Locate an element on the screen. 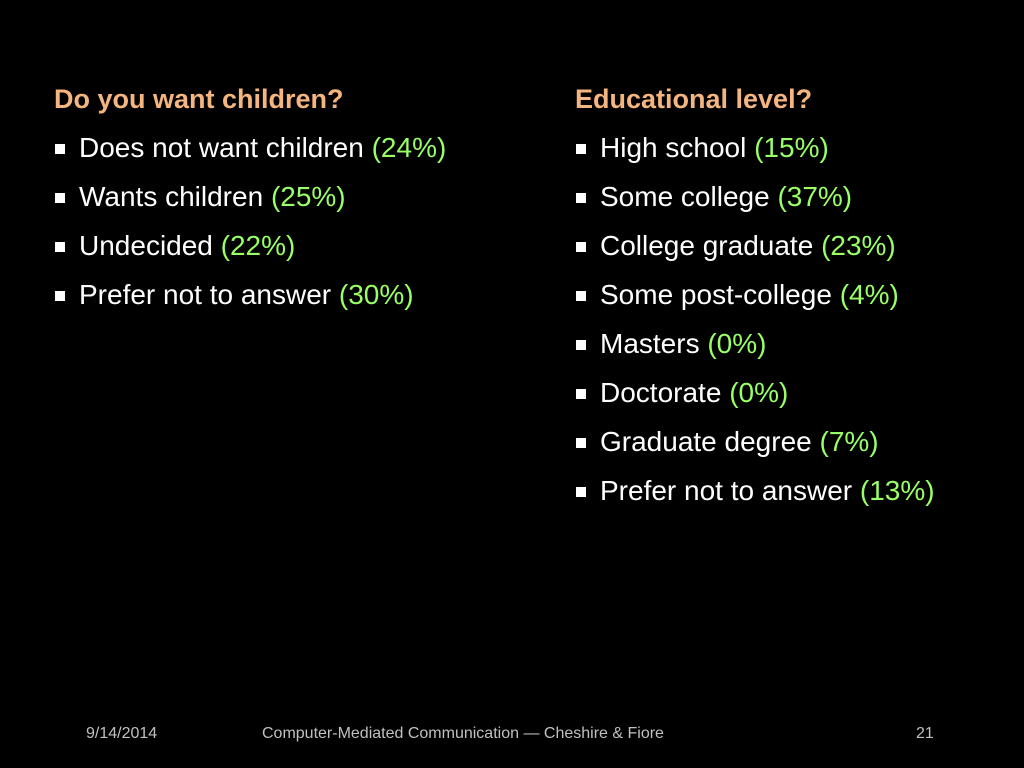 The height and width of the screenshot is (768, 1024). children-heading: Do you want children? is located at coordinates (199, 99).